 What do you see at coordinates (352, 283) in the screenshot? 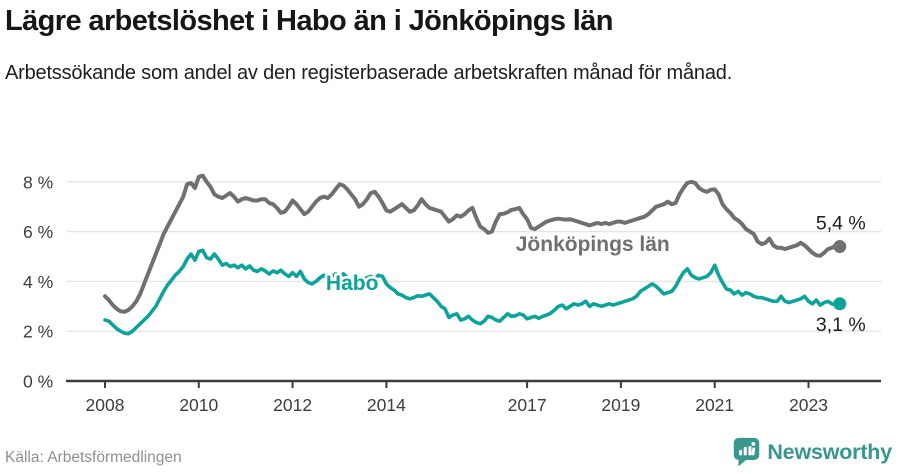
I see `series-label-habo: Habo` at bounding box center [352, 283].